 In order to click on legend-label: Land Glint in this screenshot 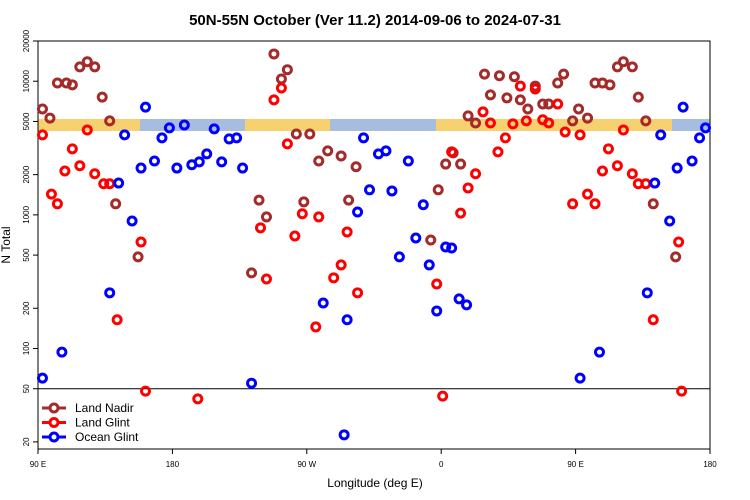, I will do `click(102, 423)`.